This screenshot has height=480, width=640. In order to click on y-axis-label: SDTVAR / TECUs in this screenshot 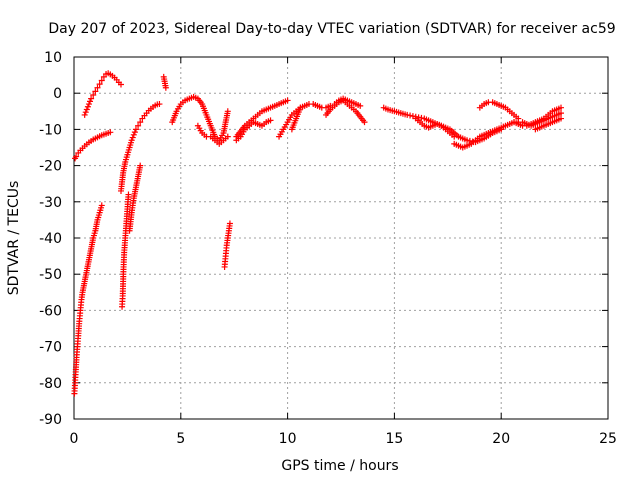, I will do `click(14, 238)`.